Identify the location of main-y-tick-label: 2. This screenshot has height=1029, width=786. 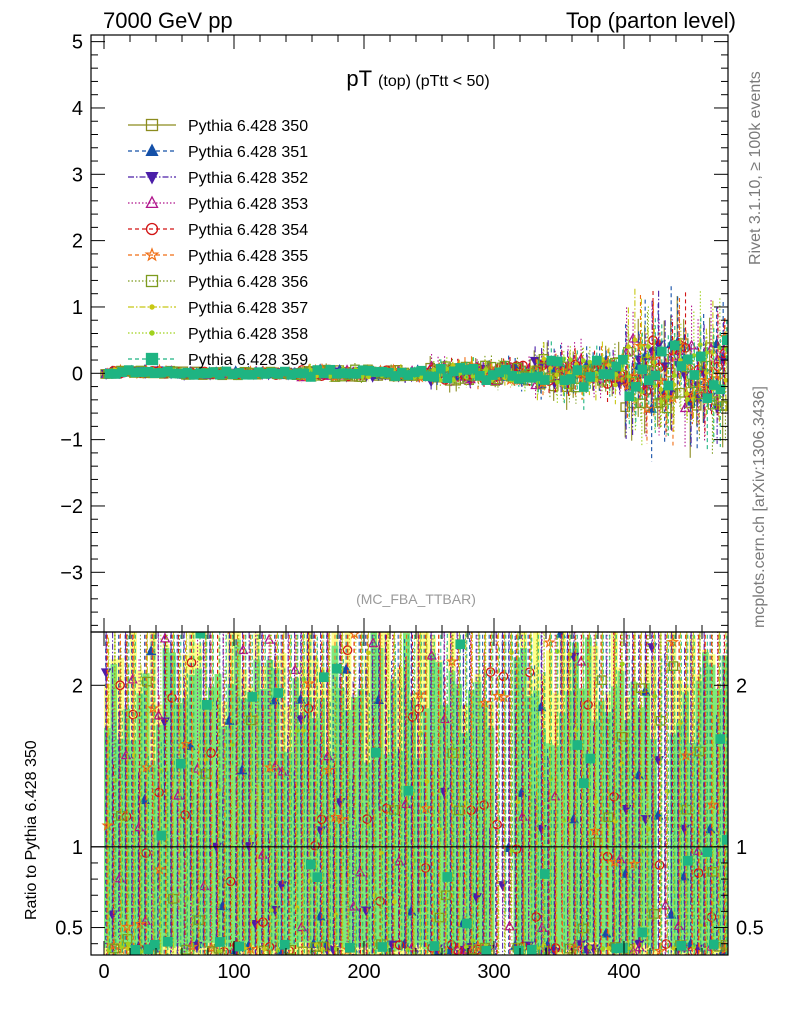
(77, 242).